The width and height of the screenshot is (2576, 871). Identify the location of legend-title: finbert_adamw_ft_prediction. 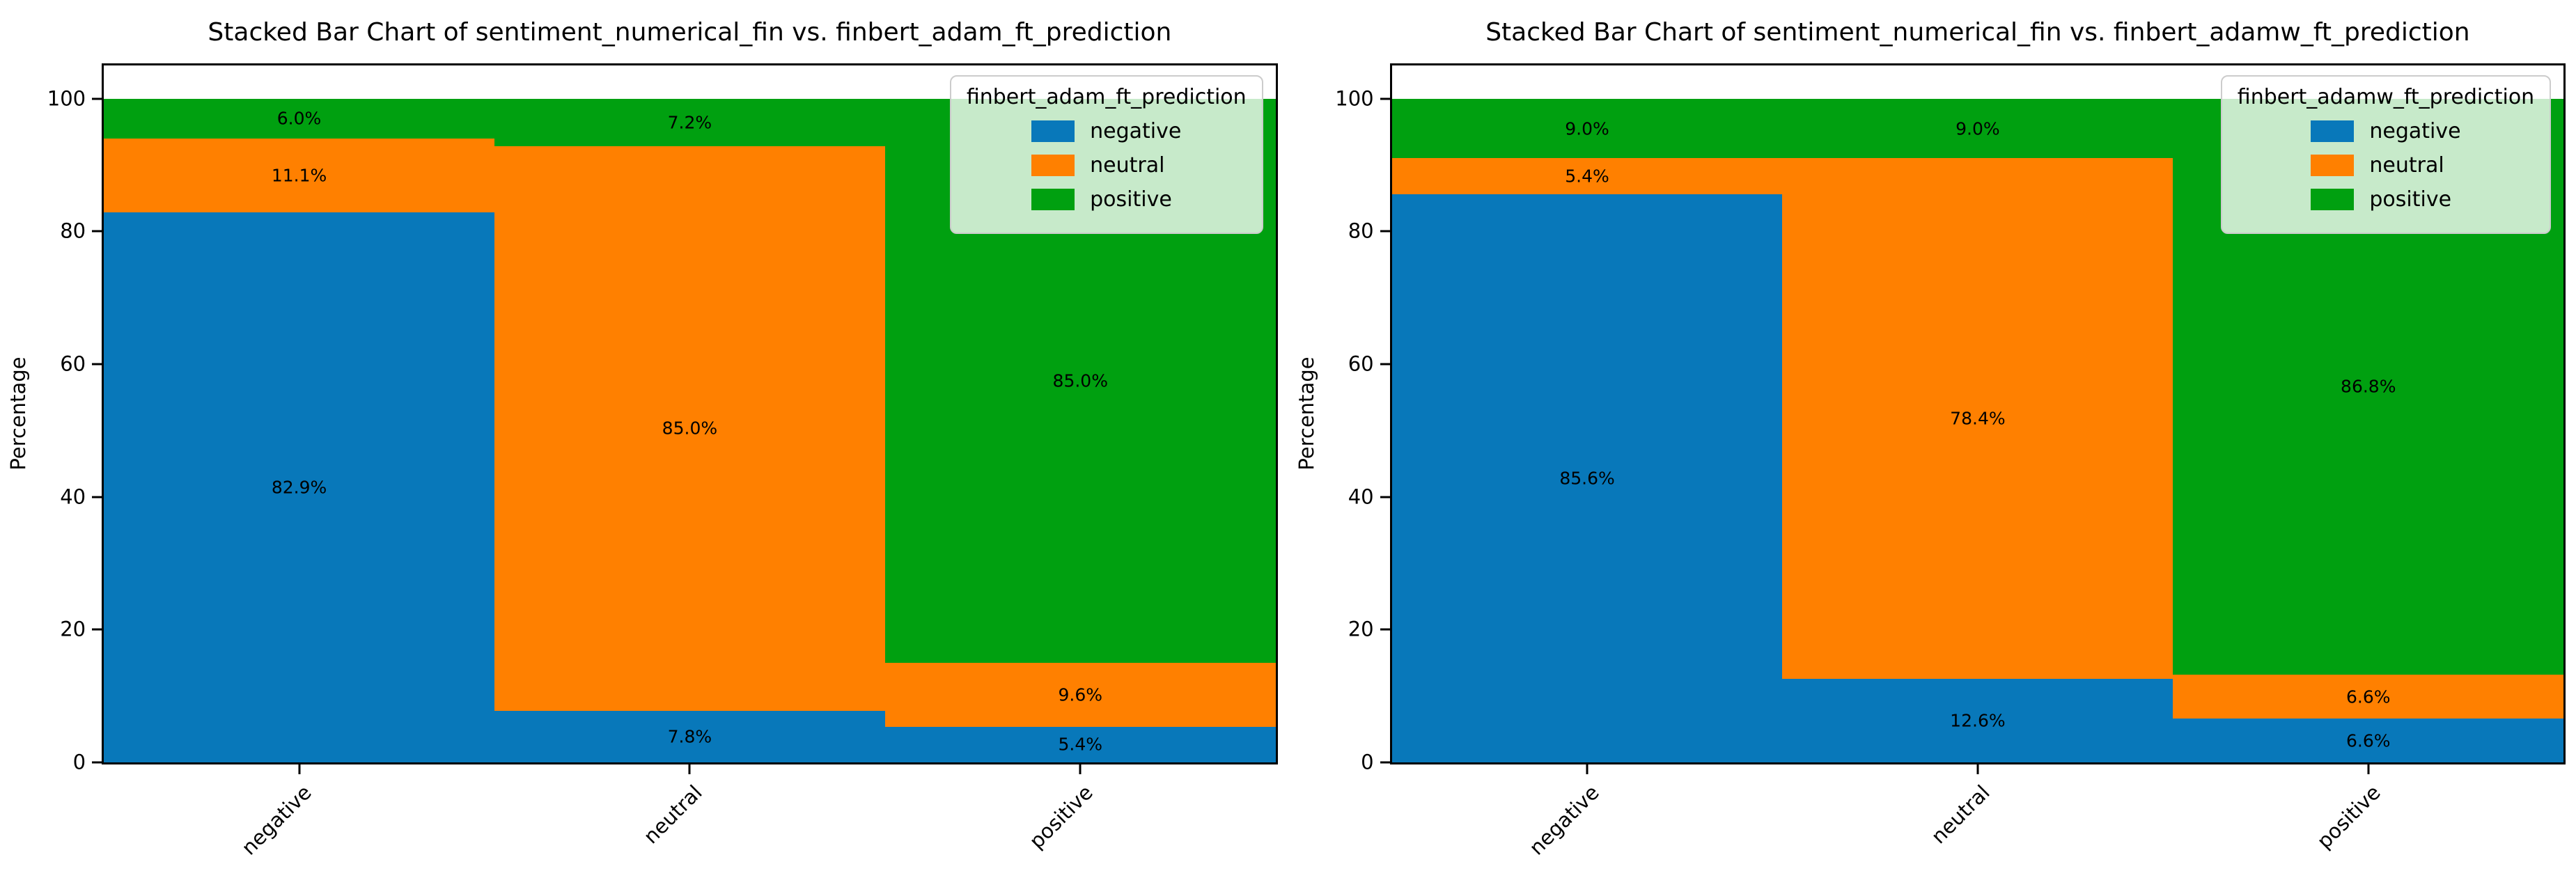
(2386, 97).